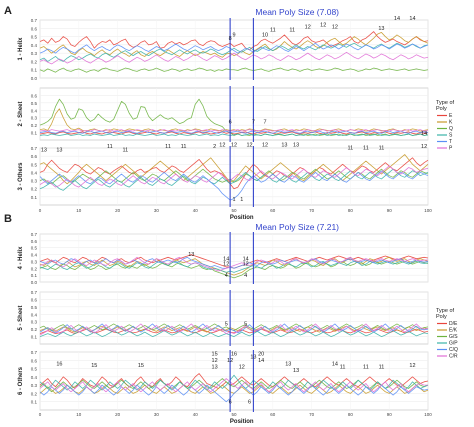  What do you see at coordinates (245, 276) in the screenshot?
I see `annotation-label: 4` at bounding box center [245, 276].